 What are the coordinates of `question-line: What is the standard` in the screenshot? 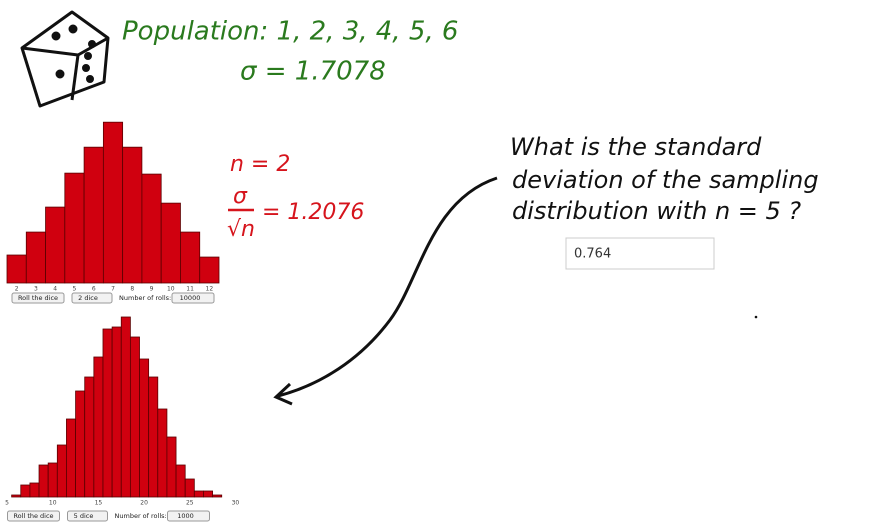 It's located at (636, 147).